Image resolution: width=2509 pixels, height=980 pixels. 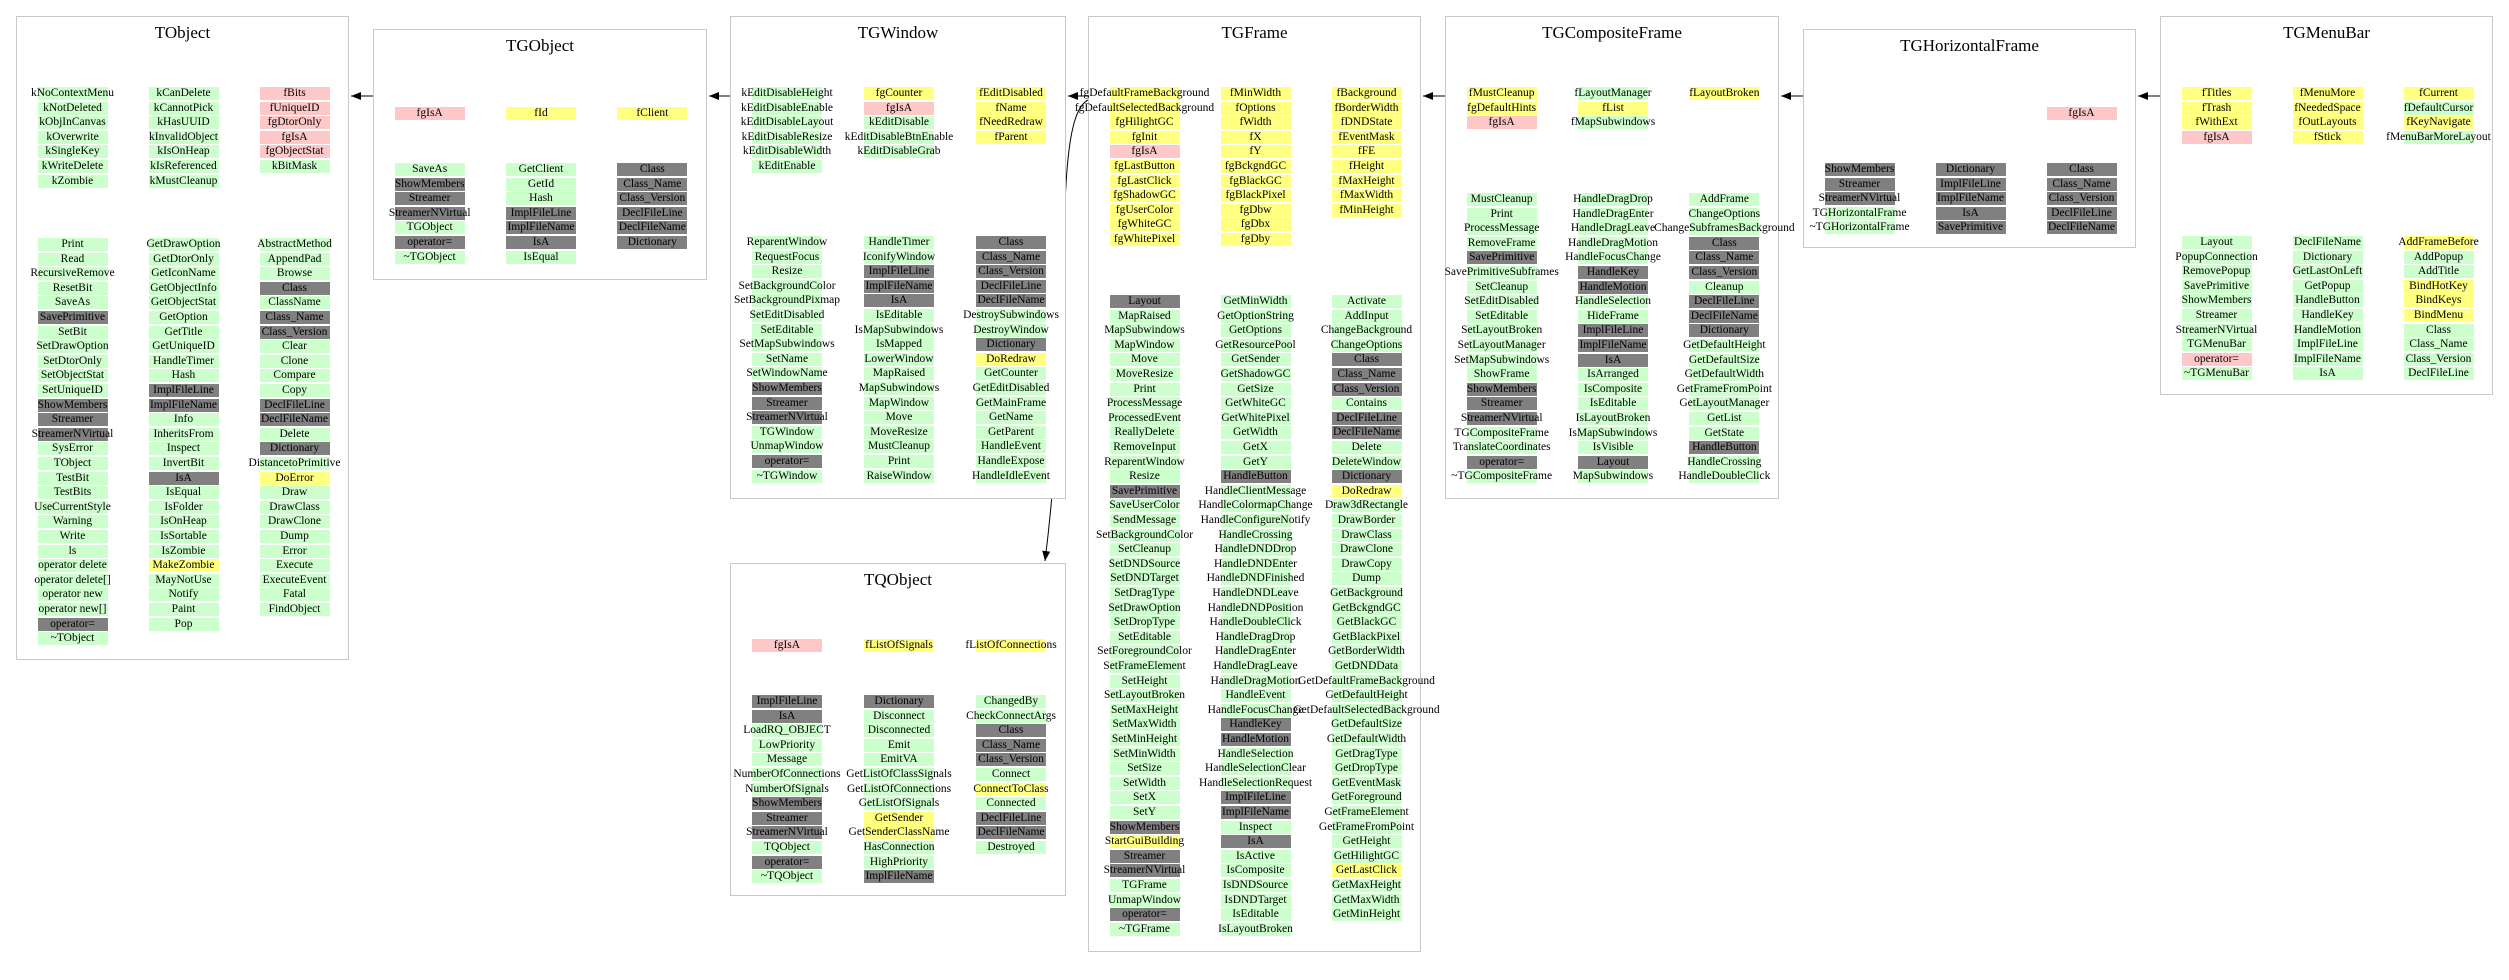 I want to click on method: SetEditable, so click(x=1144, y=637).